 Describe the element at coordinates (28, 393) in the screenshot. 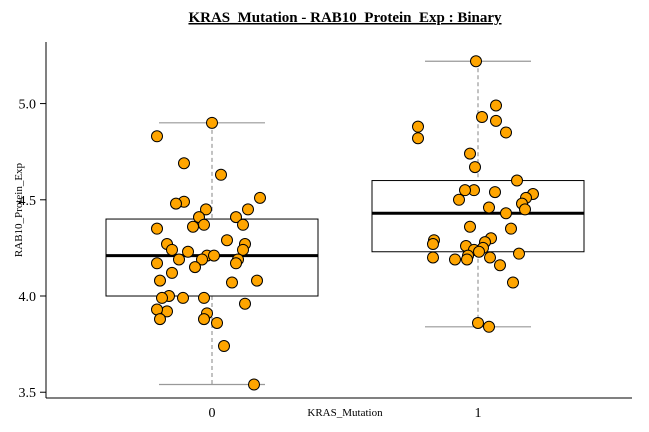

I see `y-tick-label: 3.5` at that location.